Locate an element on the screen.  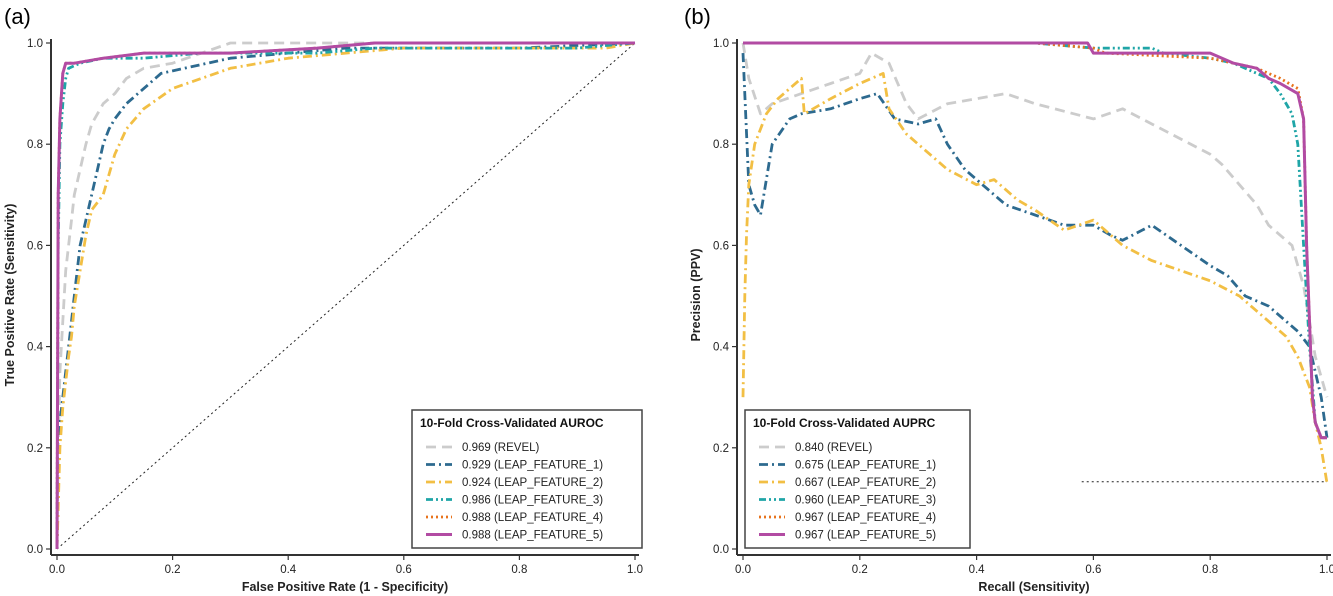
legend-title-a: 10-Fold Cross-Validated AUROC is located at coordinates (512, 423).